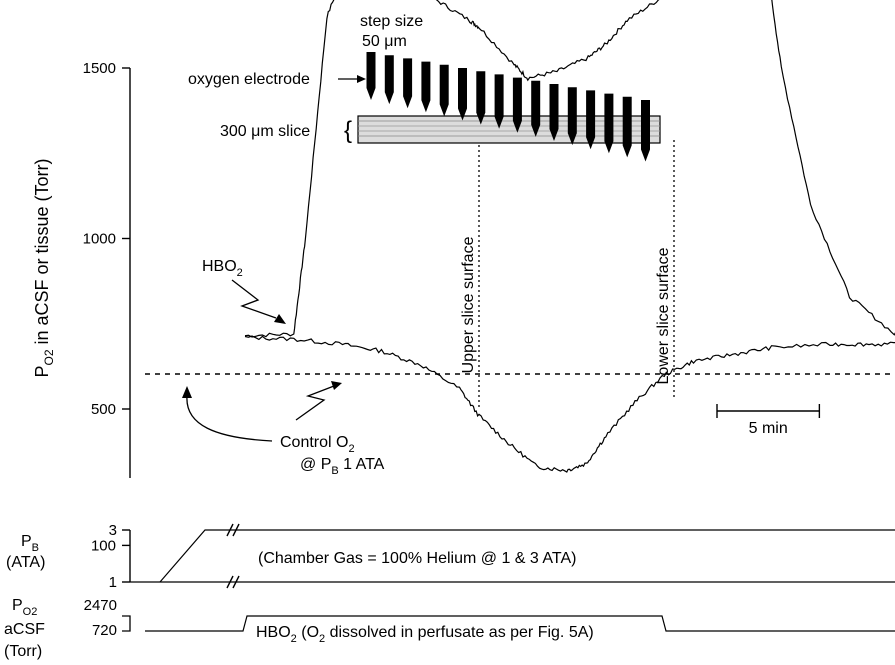  What do you see at coordinates (24, 629) in the screenshot?
I see `po2-label-acsf: aCSF` at bounding box center [24, 629].